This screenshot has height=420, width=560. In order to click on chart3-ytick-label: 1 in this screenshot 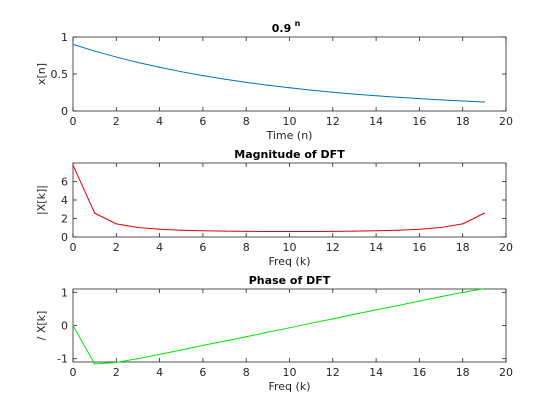, I will do `click(64, 292)`.